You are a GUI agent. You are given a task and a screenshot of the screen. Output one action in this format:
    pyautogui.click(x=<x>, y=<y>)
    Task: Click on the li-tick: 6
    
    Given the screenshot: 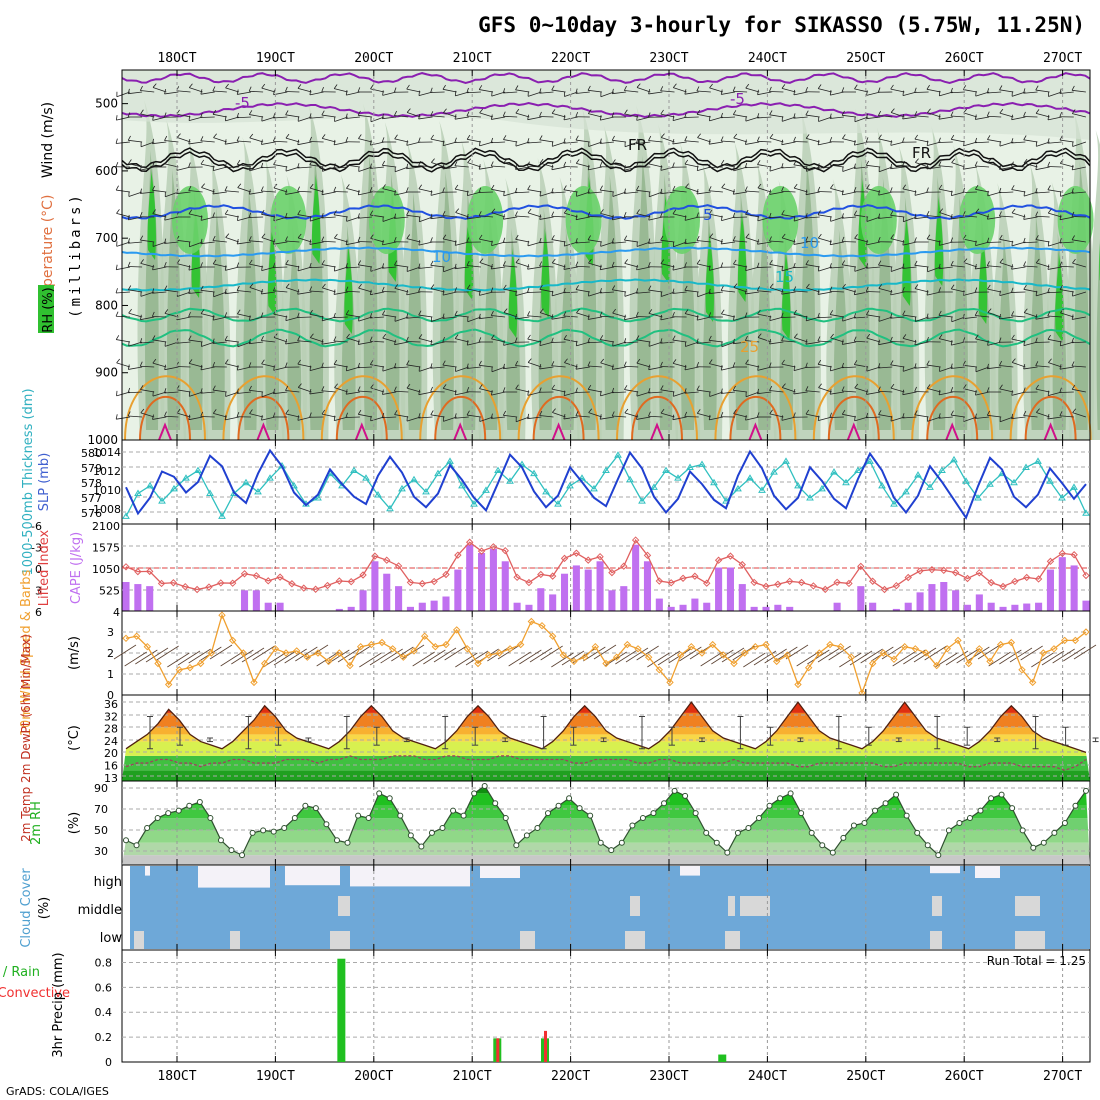 What is the action you would take?
    pyautogui.click(x=38, y=612)
    